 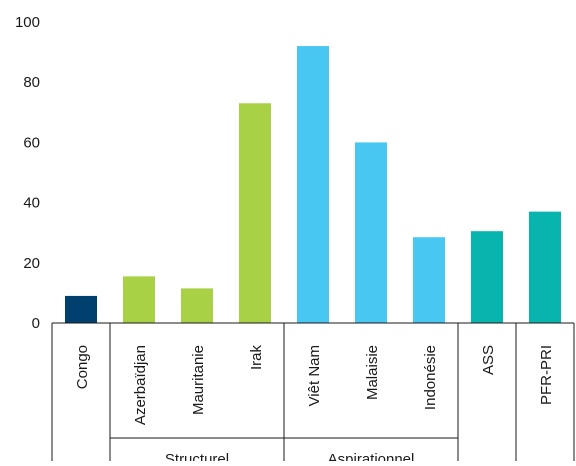 What do you see at coordinates (36, 323) in the screenshot?
I see `y-tick-label: 0` at bounding box center [36, 323].